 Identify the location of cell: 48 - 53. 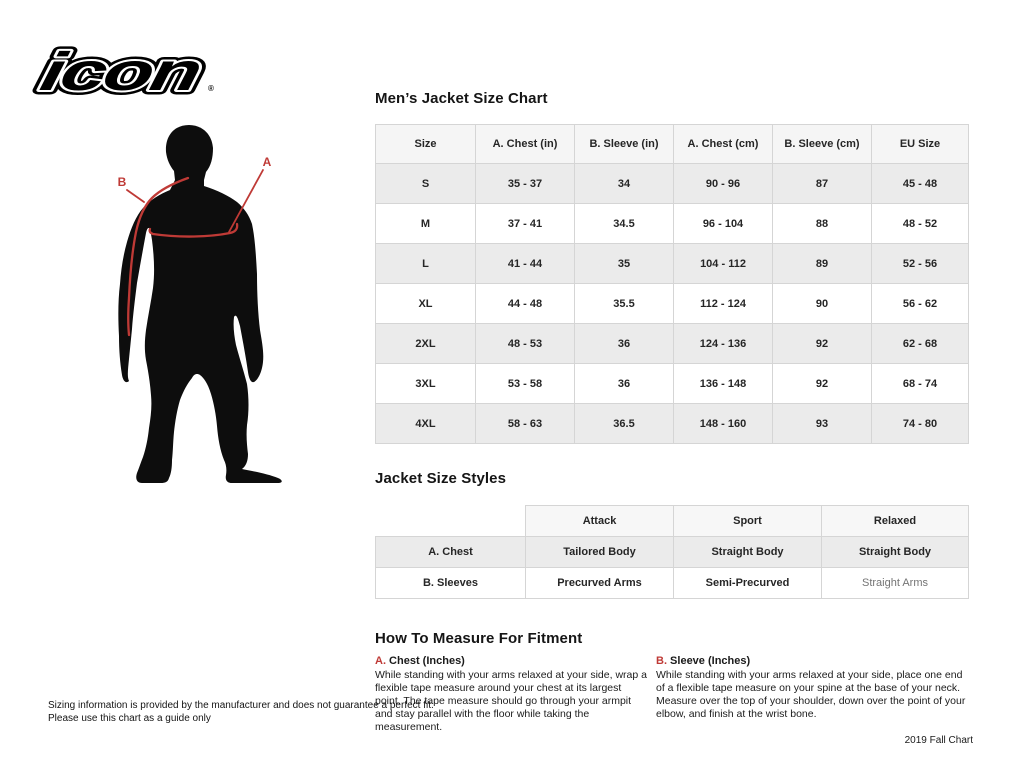
(525, 343).